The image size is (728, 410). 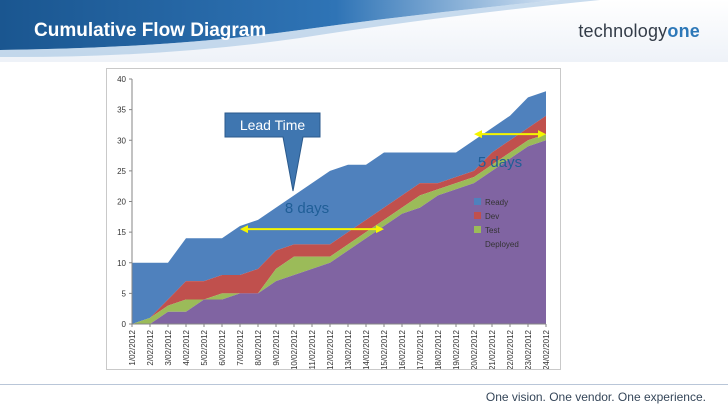 I want to click on y-tick-label: 10, so click(x=121, y=263).